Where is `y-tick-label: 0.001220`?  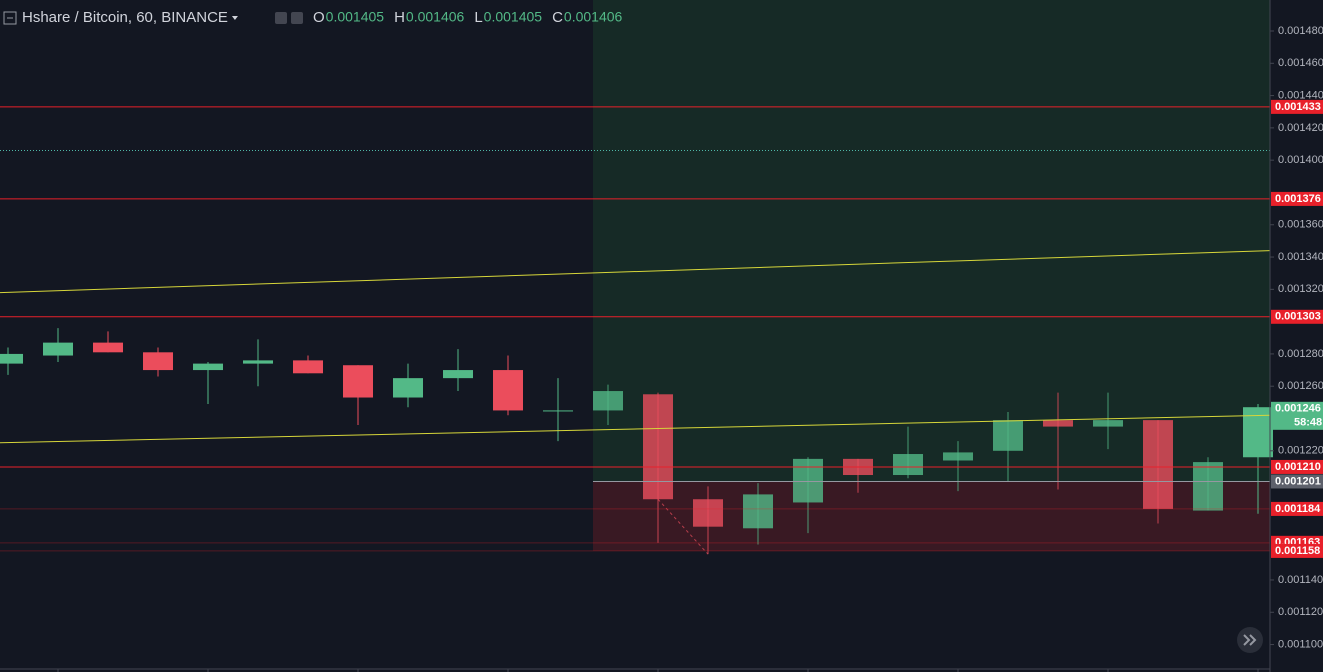 y-tick-label: 0.001220 is located at coordinates (1300, 451).